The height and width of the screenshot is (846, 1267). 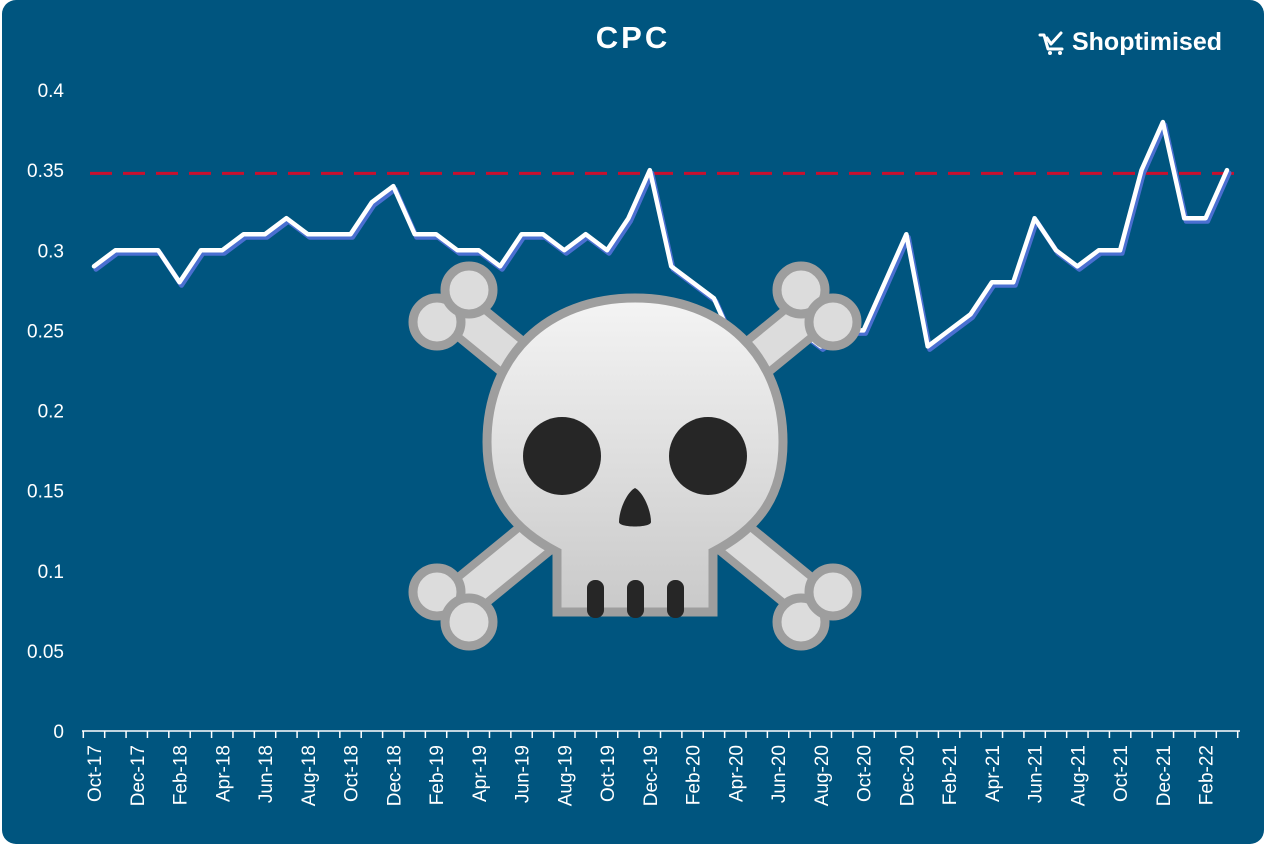 What do you see at coordinates (394, 775) in the screenshot?
I see `x-tick-label: Dec-18` at bounding box center [394, 775].